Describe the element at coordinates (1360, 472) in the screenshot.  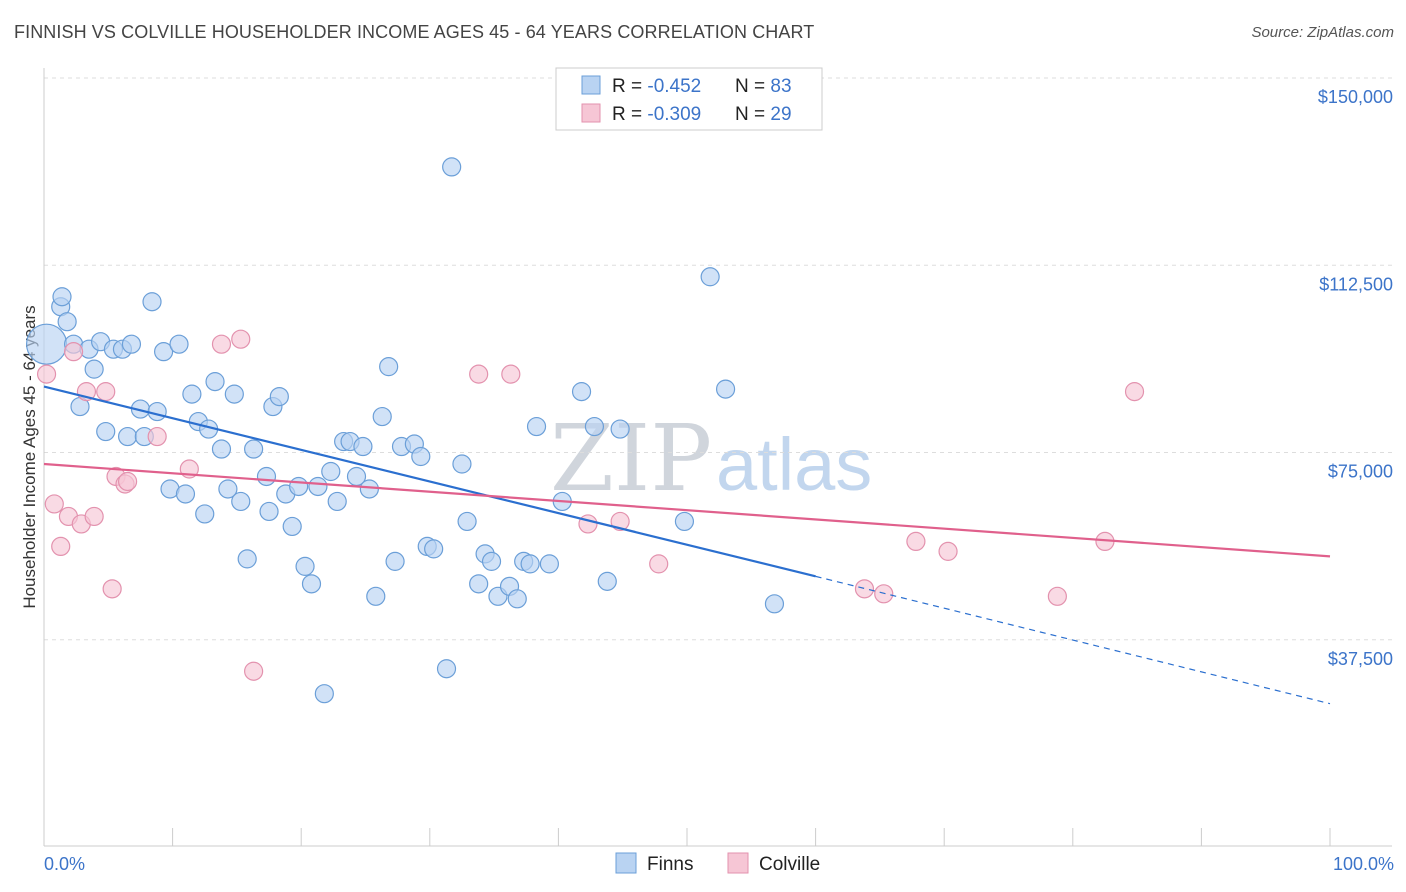
I see `y-tick-label: $75,000` at that location.